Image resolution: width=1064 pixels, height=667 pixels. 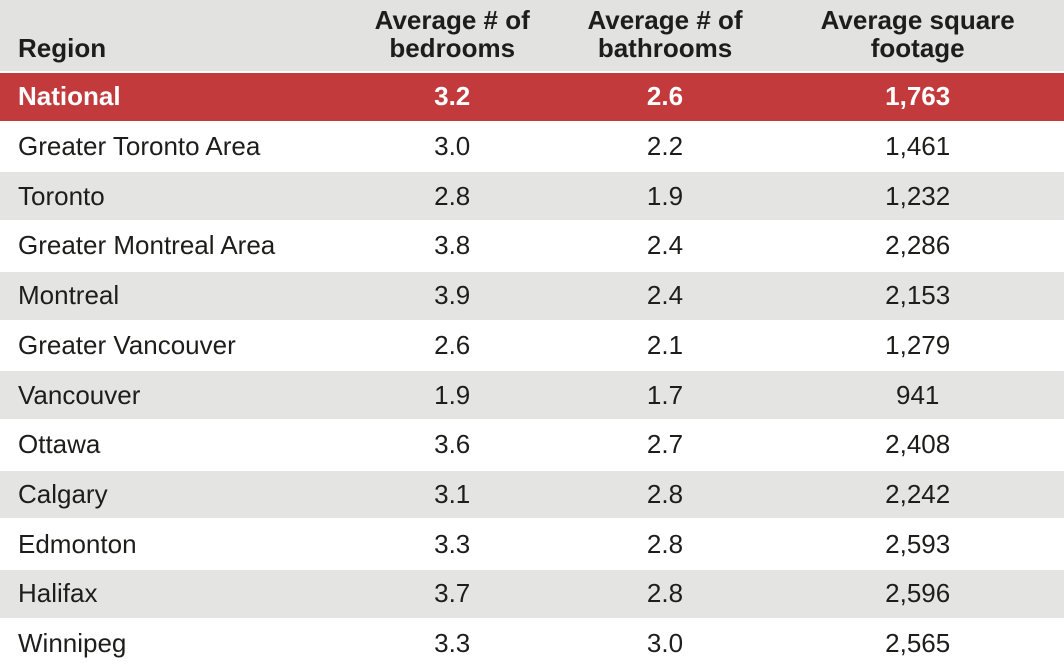 What do you see at coordinates (917, 544) in the screenshot?
I see `square-footage-cell: 2,593` at bounding box center [917, 544].